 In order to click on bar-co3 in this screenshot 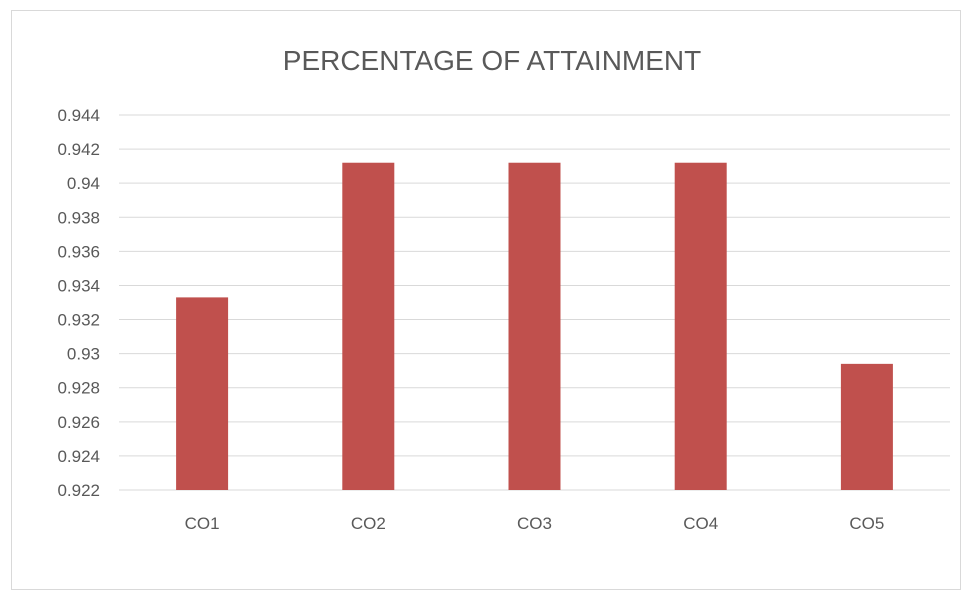, I will do `click(534, 326)`.